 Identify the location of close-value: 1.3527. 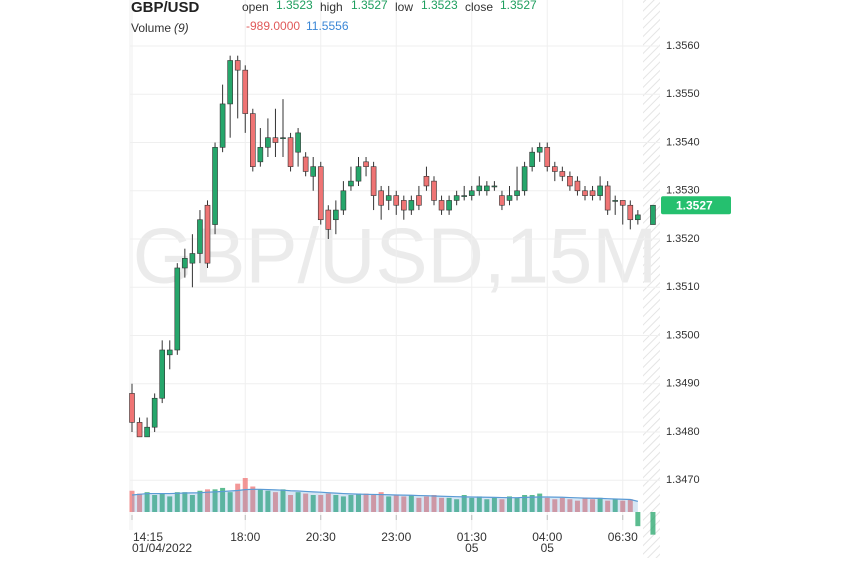
(518, 6).